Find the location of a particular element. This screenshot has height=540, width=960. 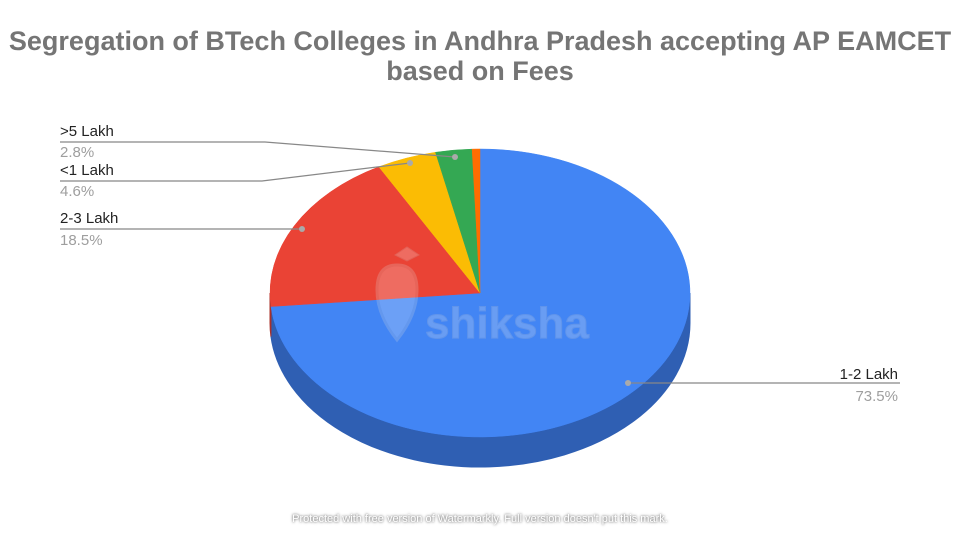

value-2-3: 18.5% is located at coordinates (81, 240).